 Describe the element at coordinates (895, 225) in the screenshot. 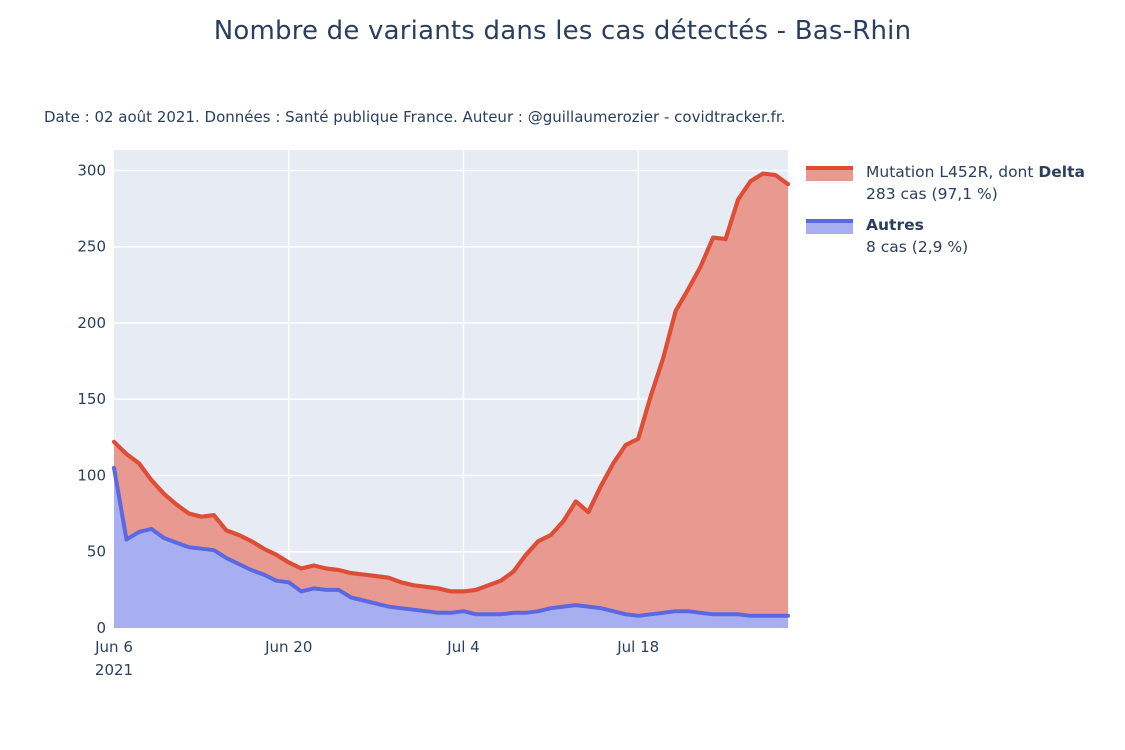

I see `legend-label-autres: Autres` at that location.